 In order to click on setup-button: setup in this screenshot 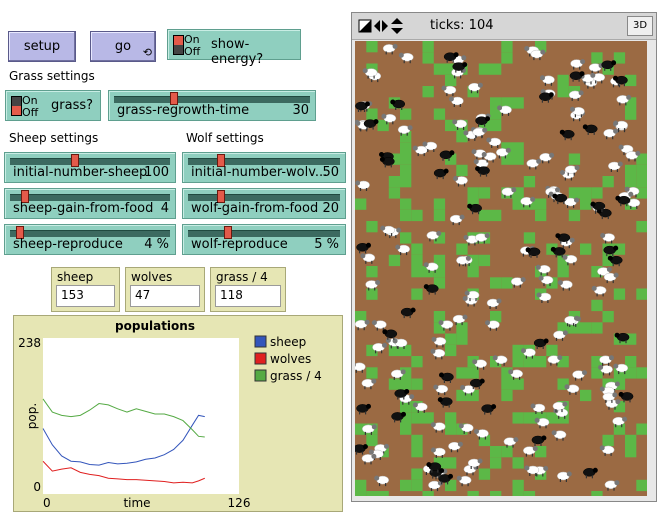, I will do `click(42, 46)`.